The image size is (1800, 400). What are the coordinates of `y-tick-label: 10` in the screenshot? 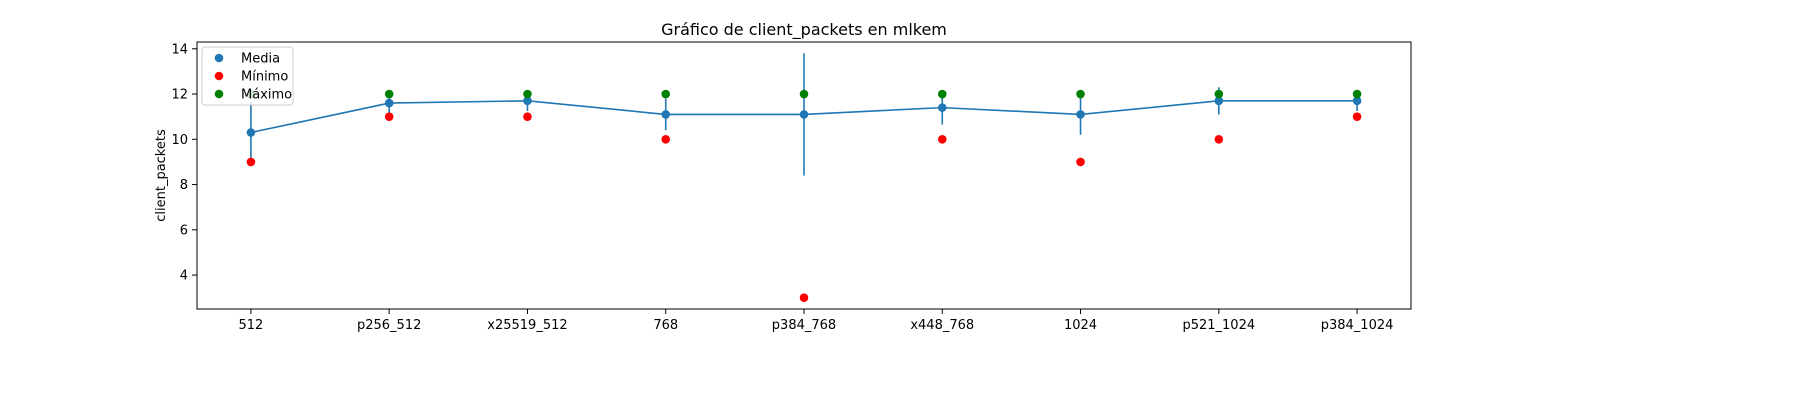 It's located at (179, 140).